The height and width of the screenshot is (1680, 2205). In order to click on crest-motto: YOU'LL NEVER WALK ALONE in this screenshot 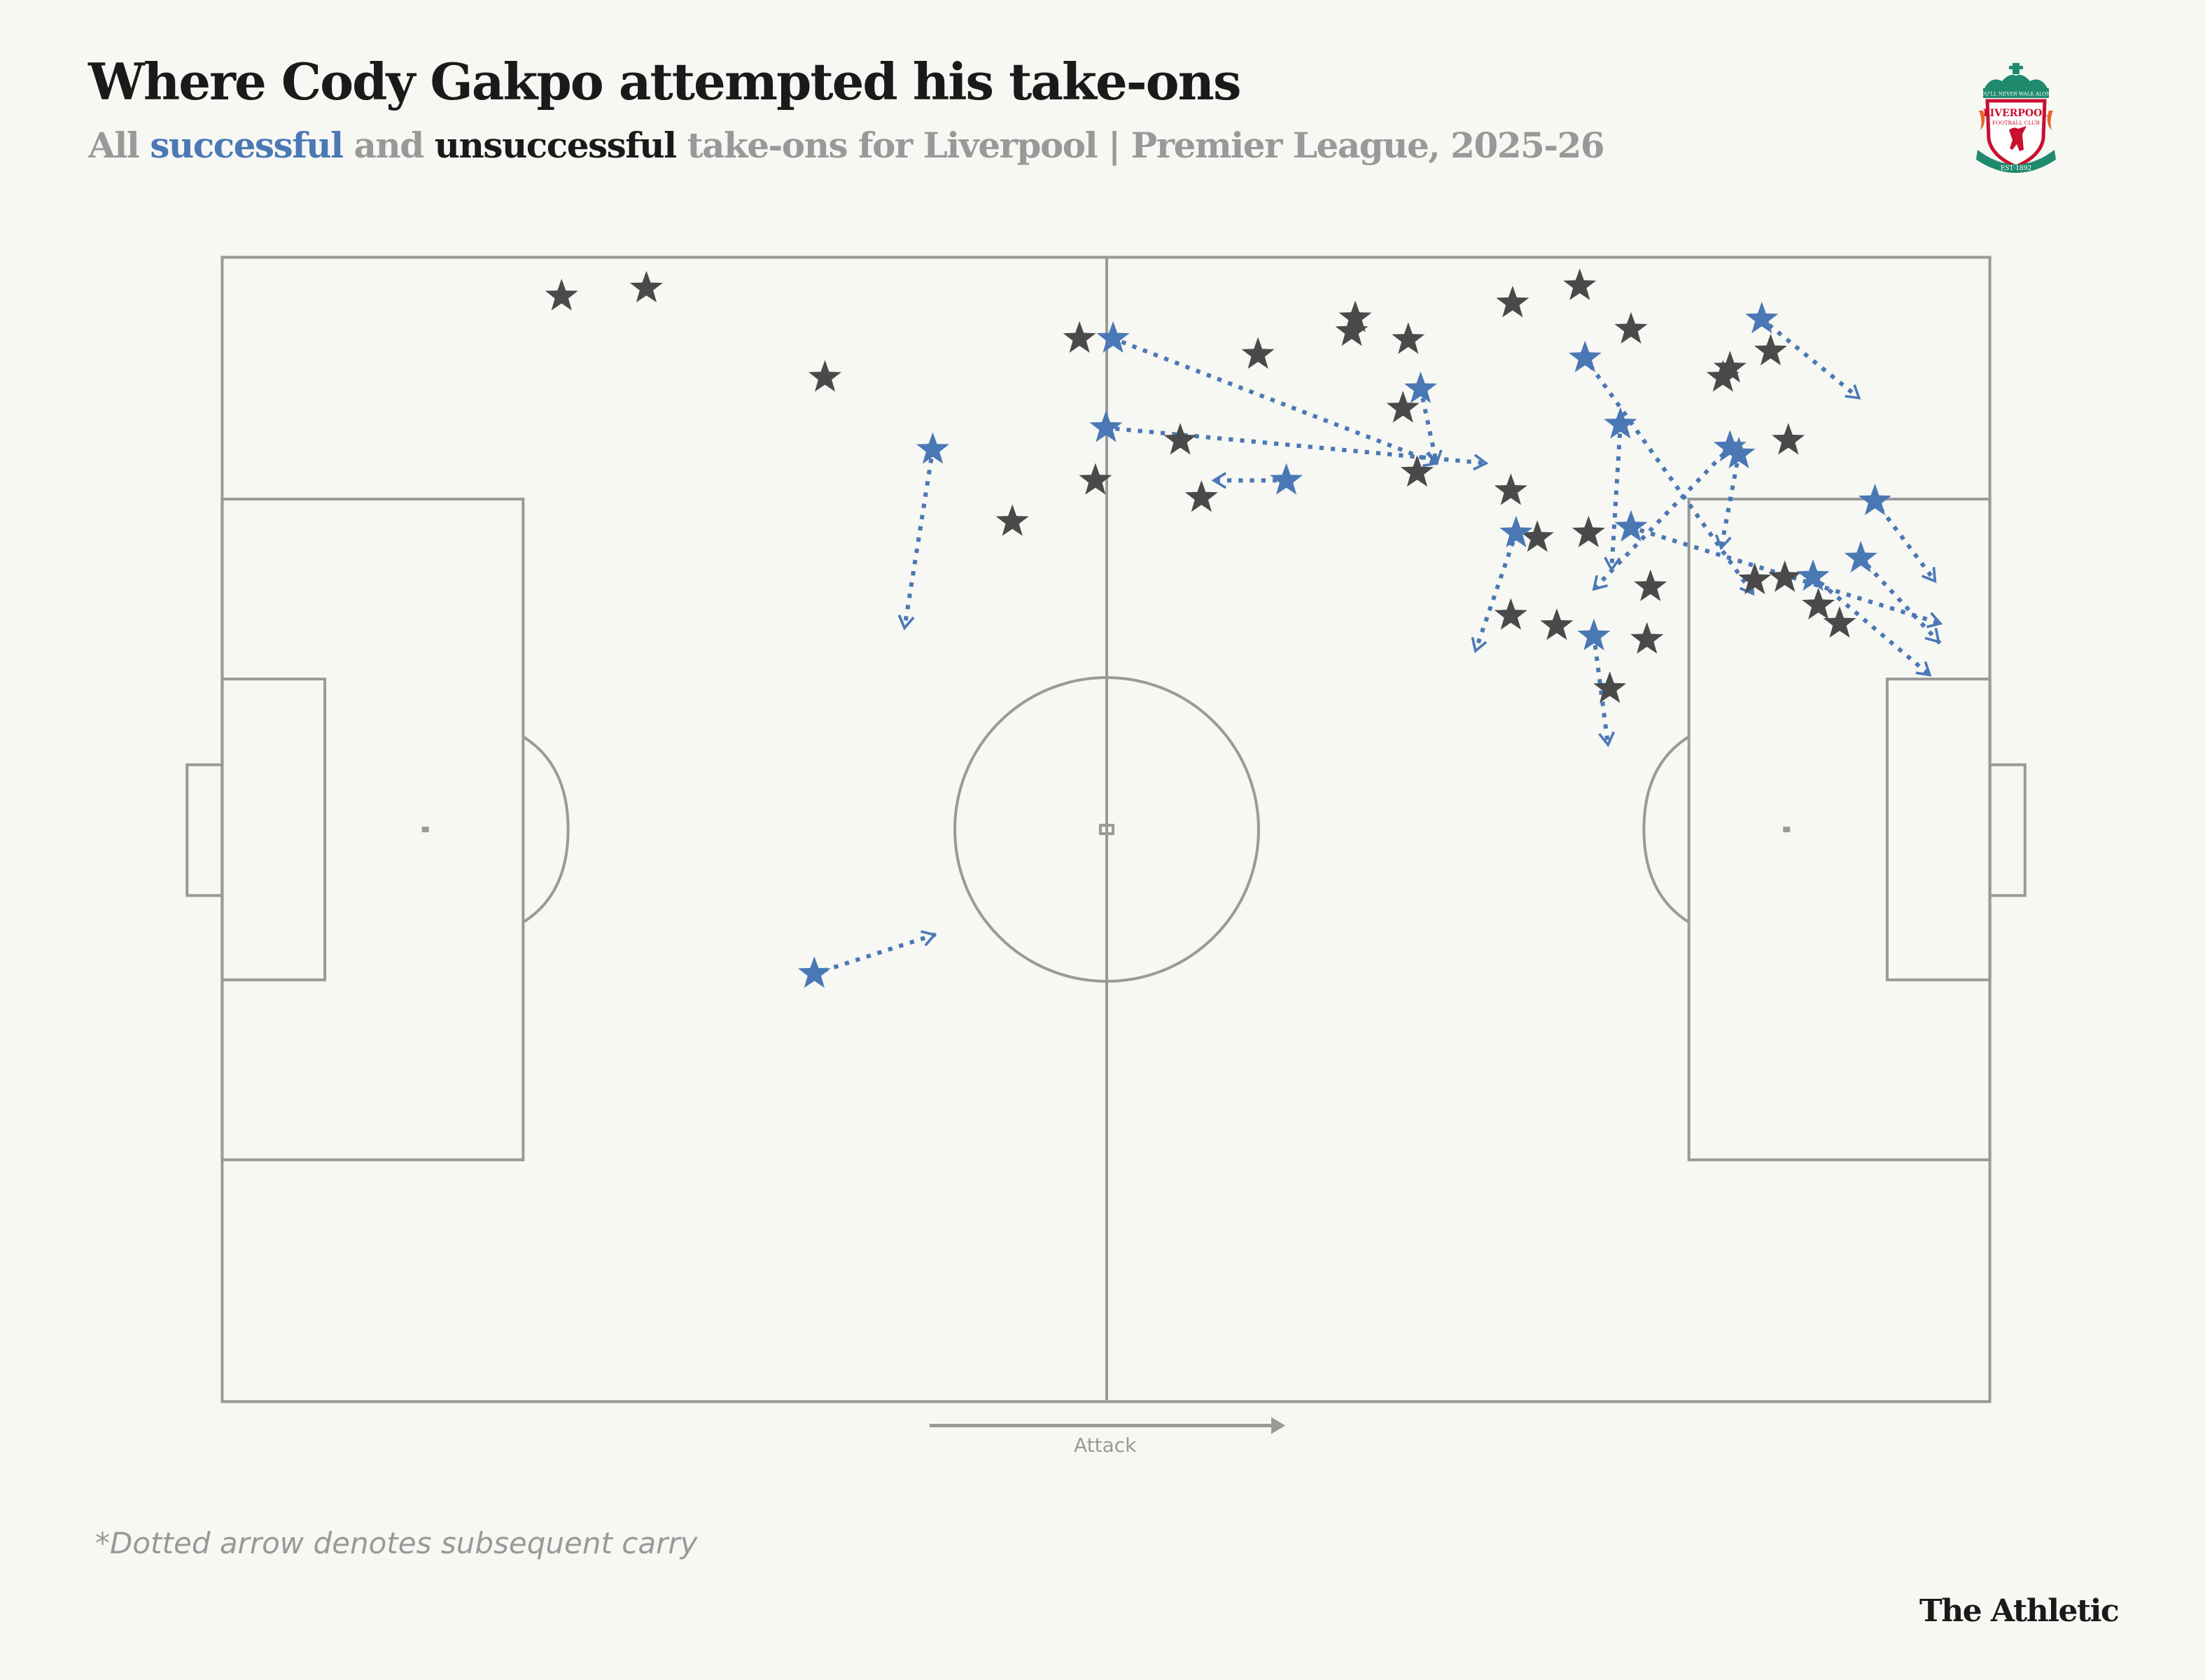, I will do `click(2015, 94)`.